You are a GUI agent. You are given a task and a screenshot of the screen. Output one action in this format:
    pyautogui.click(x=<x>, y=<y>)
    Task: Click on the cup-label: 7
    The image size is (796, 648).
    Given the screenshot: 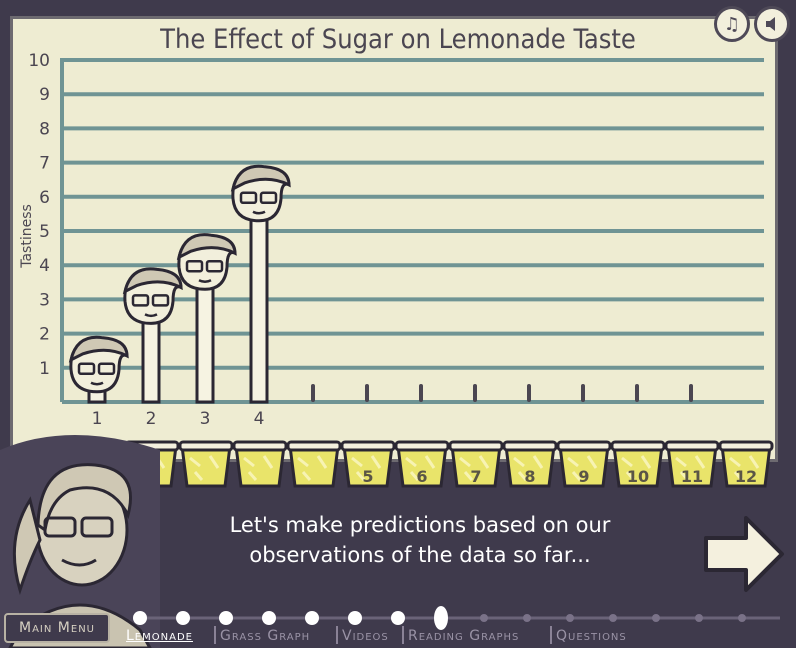 What is the action you would take?
    pyautogui.click(x=475, y=476)
    